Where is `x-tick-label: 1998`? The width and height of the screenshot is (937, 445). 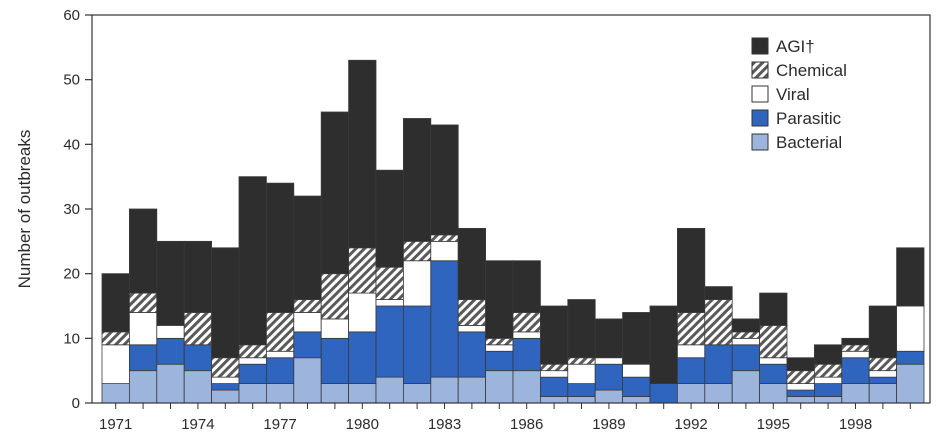 x-tick-label: 1998 is located at coordinates (855, 424).